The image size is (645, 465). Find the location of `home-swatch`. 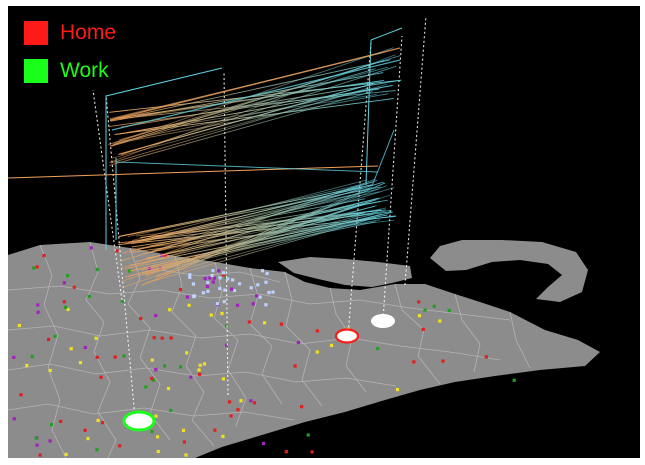

home-swatch is located at coordinates (36, 33).